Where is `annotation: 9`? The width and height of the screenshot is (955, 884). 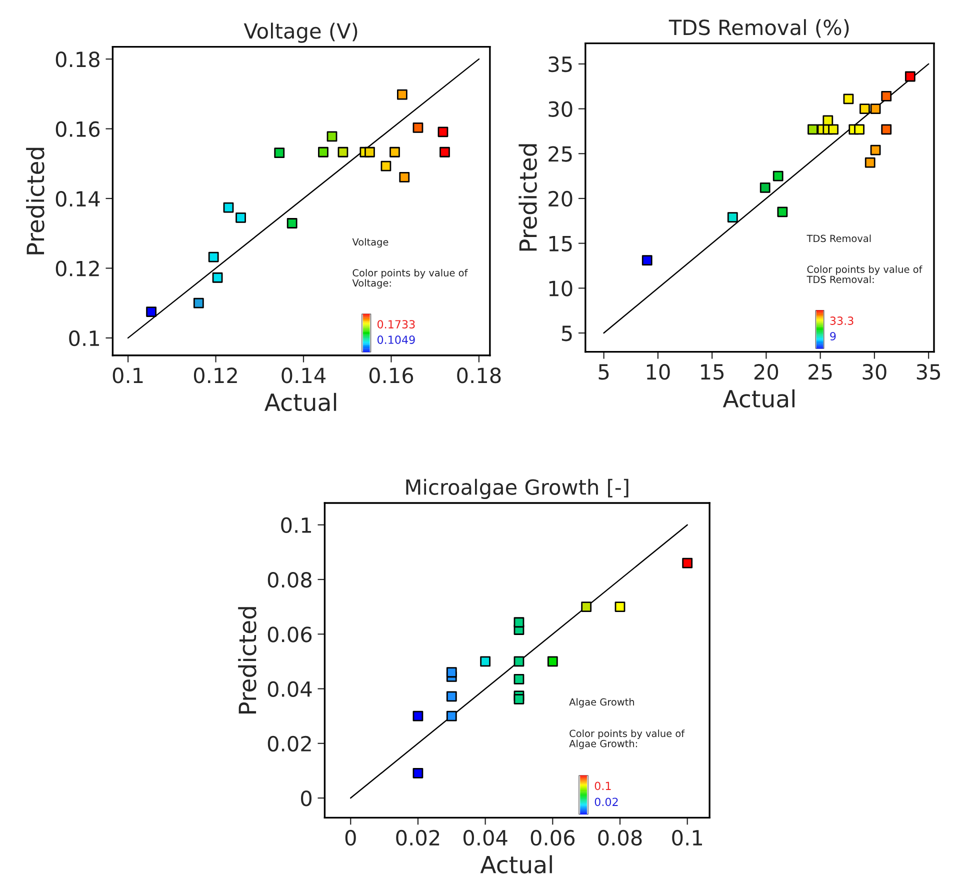
annotation: 9 is located at coordinates (833, 336).